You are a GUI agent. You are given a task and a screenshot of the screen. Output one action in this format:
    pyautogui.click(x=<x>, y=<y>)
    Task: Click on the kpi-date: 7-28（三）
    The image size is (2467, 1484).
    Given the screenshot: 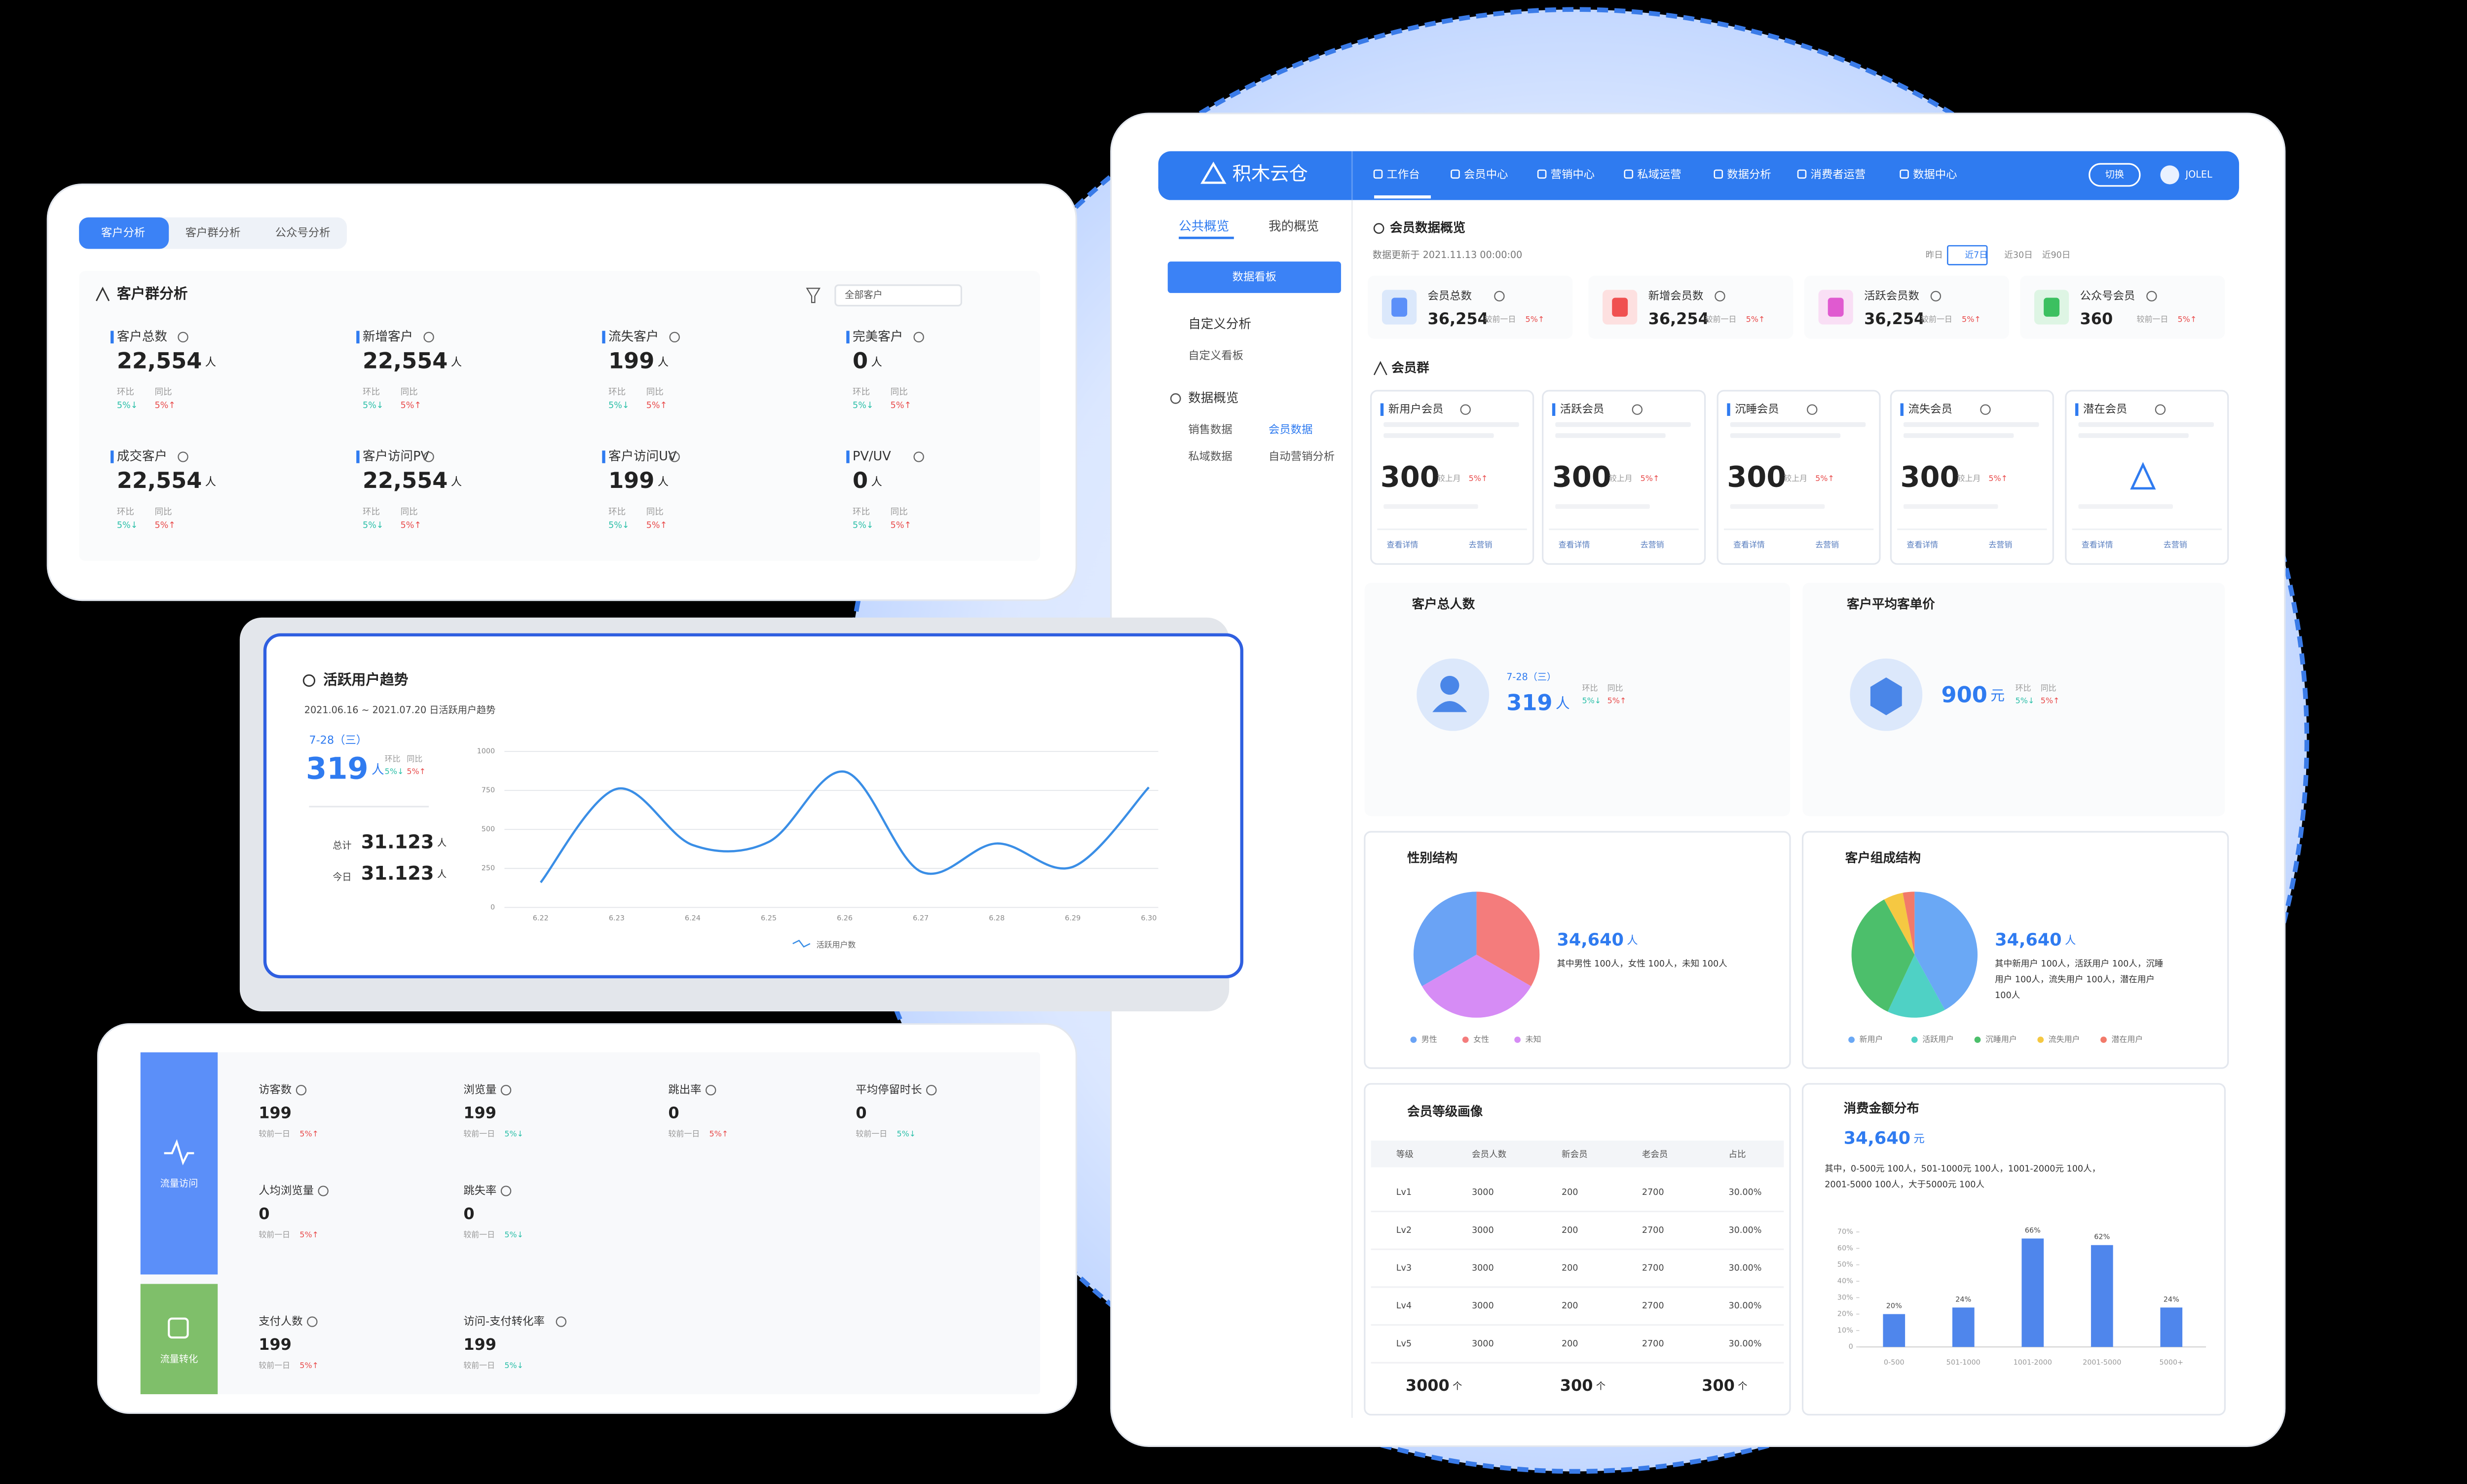 What is the action you would take?
    pyautogui.click(x=338, y=740)
    